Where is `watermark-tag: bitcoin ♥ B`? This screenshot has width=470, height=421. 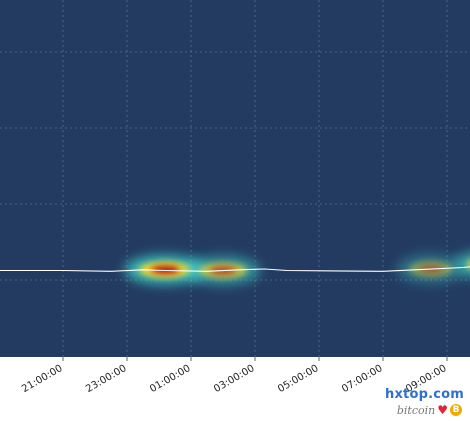 watermark-tag: bitcoin ♥ B is located at coordinates (429, 410).